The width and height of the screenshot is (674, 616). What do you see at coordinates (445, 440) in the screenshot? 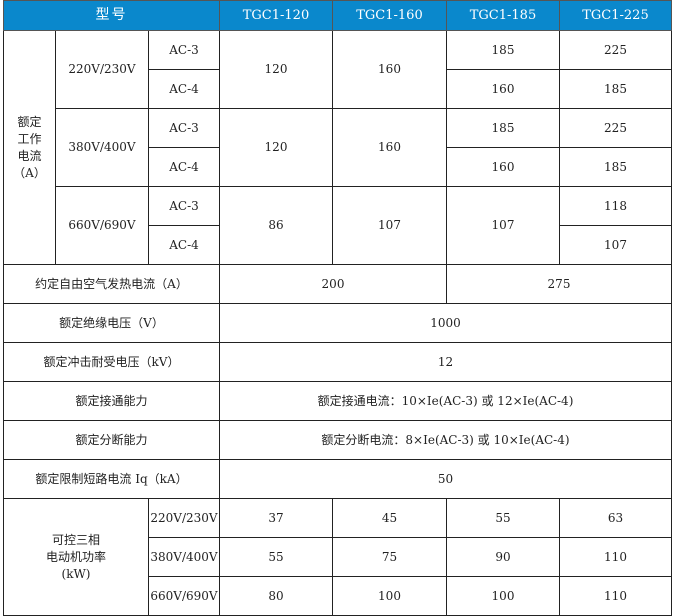
I see `value-cell: 额定分断电流：8×Ie(AC-3) 或 10×Ie(AC-4)` at bounding box center [445, 440].